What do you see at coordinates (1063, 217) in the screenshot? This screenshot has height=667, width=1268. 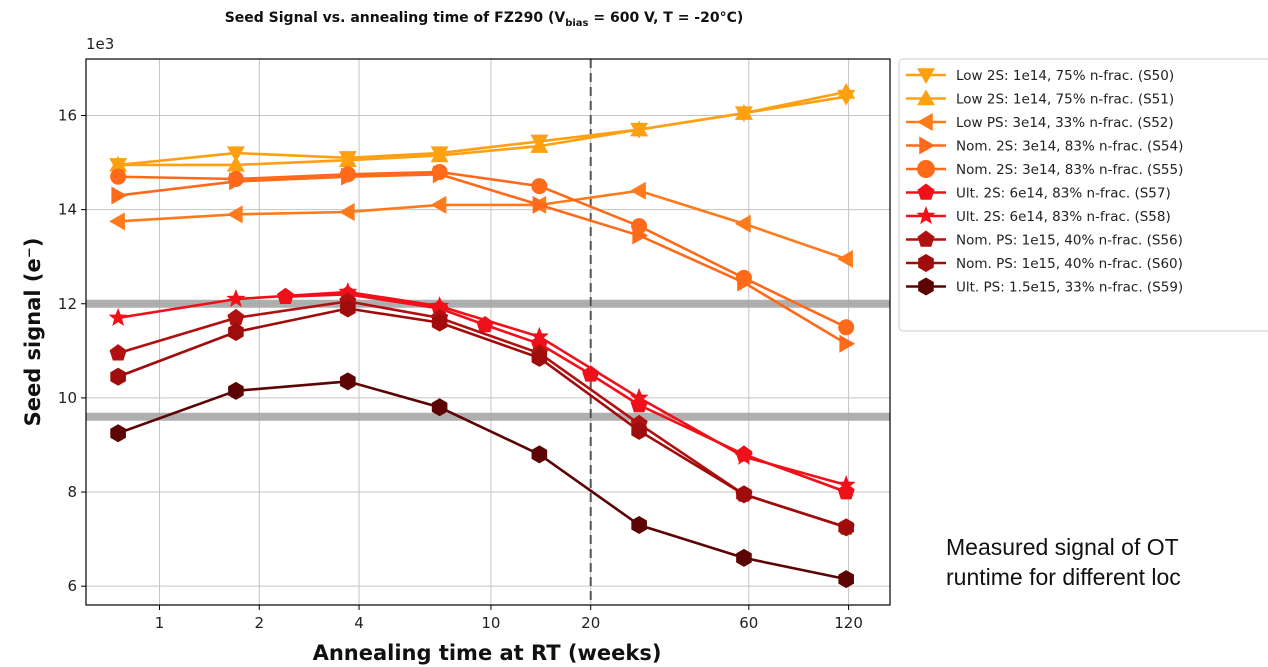 I see `legend-label: Ult. 2S: 6e14, 83% n-frac. (S58)` at bounding box center [1063, 217].